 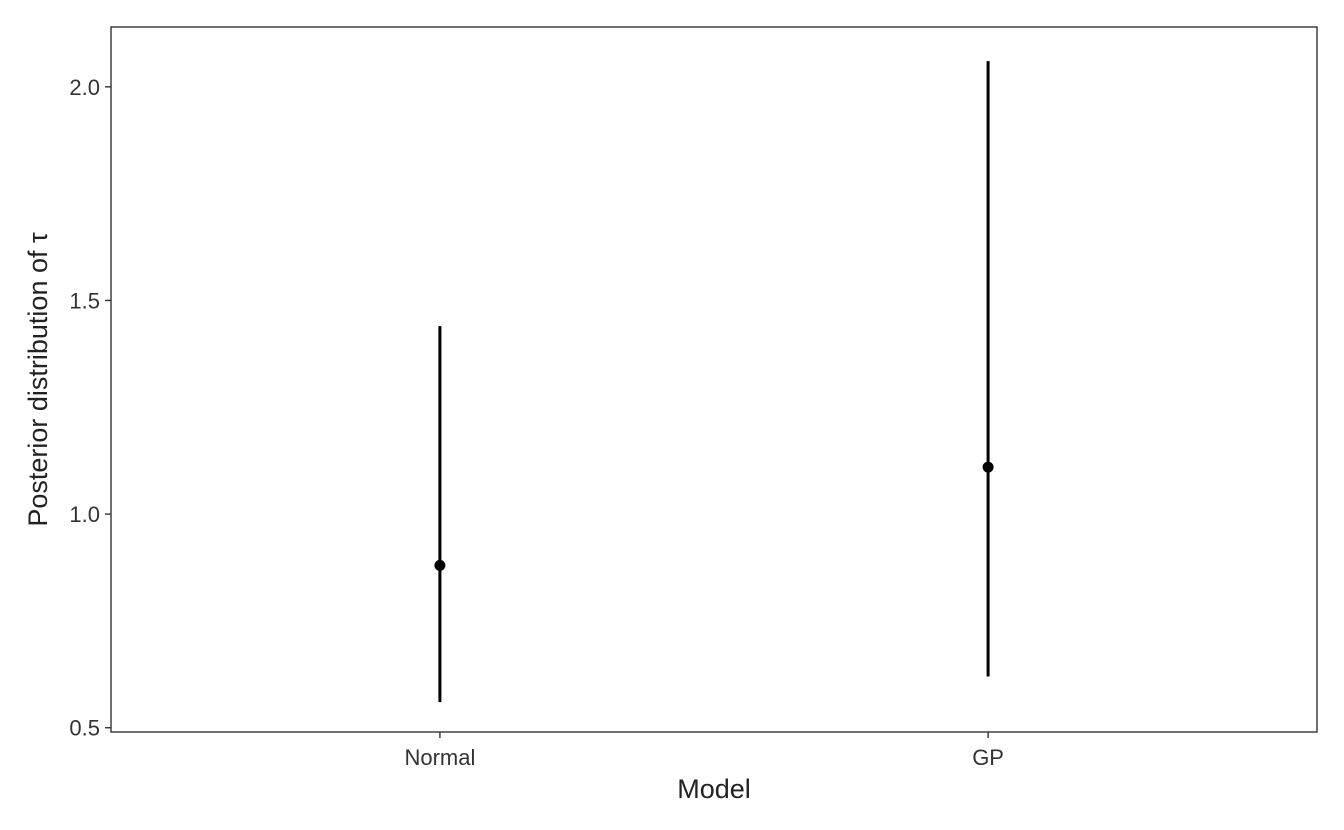 What do you see at coordinates (84, 300) in the screenshot?
I see `y-tick-label: 1.5` at bounding box center [84, 300].